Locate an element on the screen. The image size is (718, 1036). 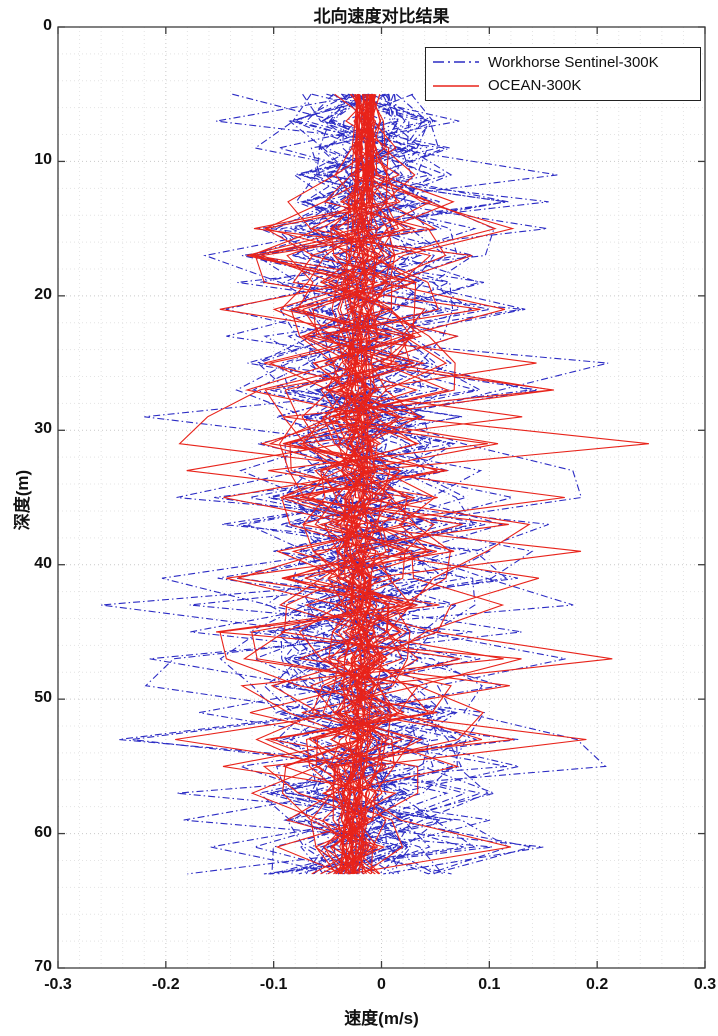
y-tick-label: 50 is located at coordinates (43, 698).